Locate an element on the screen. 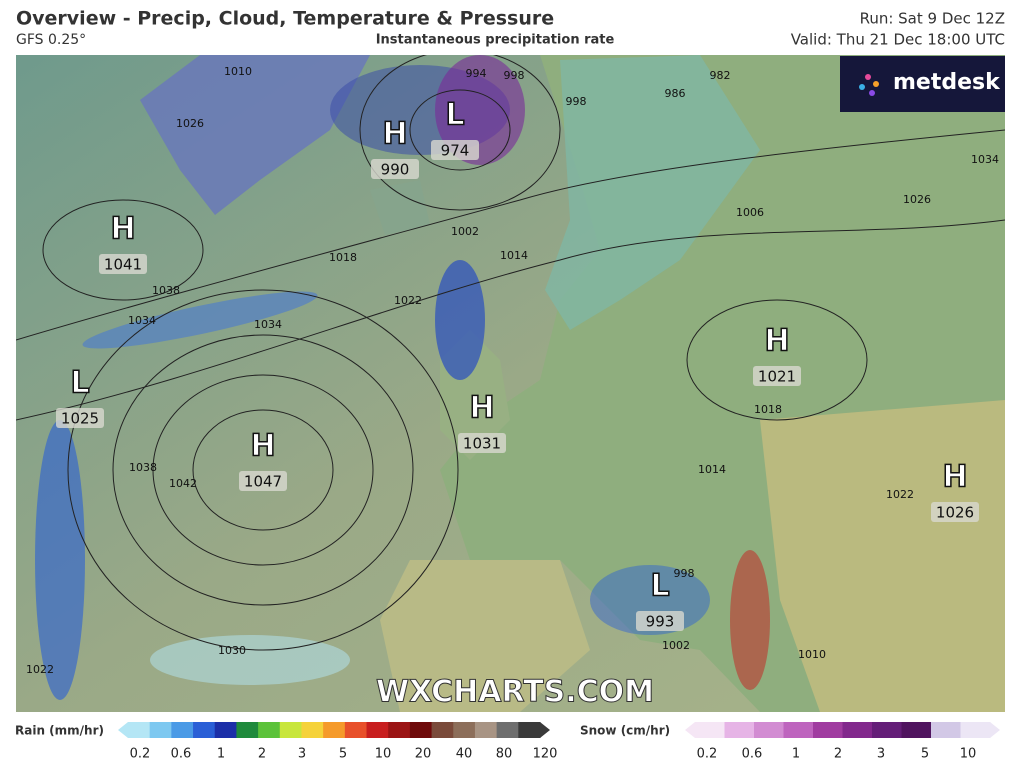 Image resolution: width=1021 pixels, height=768 pixels. pressure-value: 1026 is located at coordinates (955, 513).